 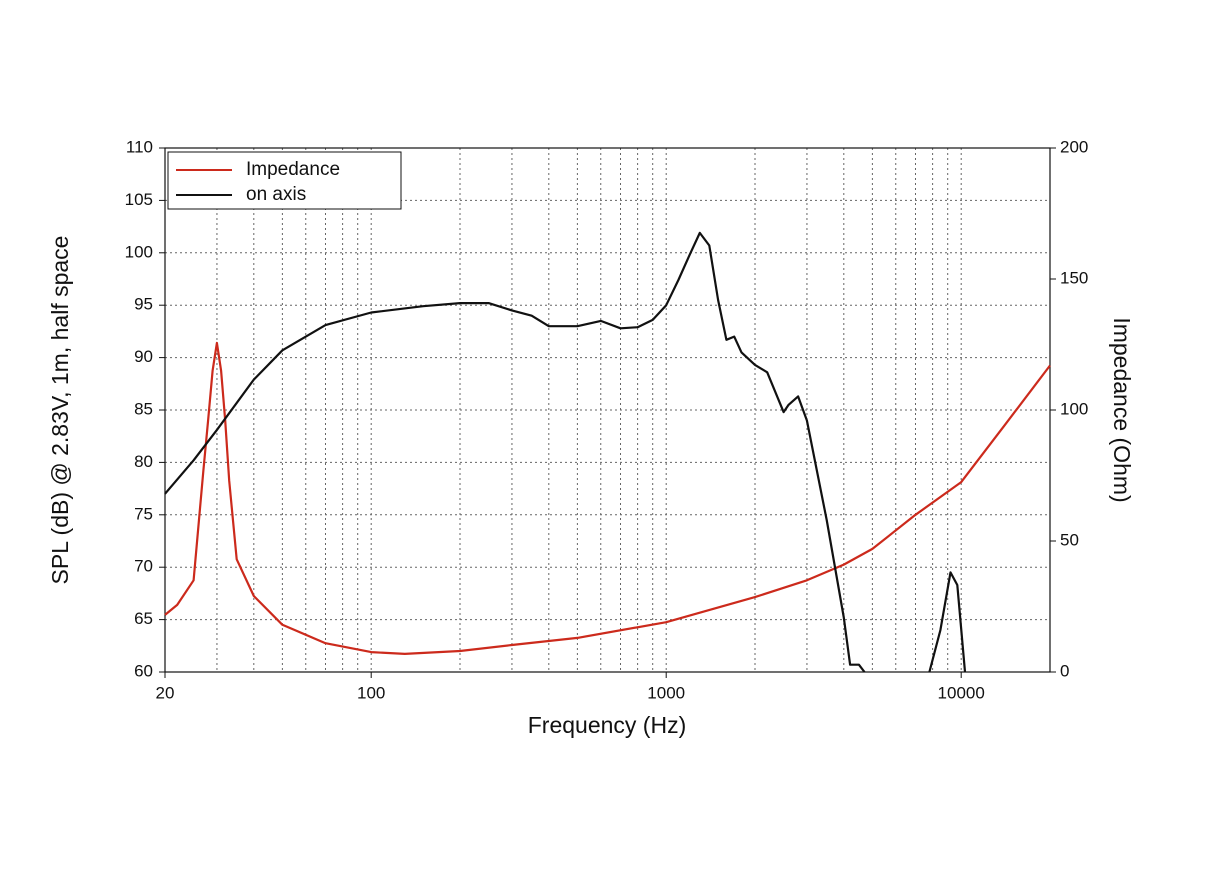 I want to click on x-tick-label: 100, so click(x=371, y=692).